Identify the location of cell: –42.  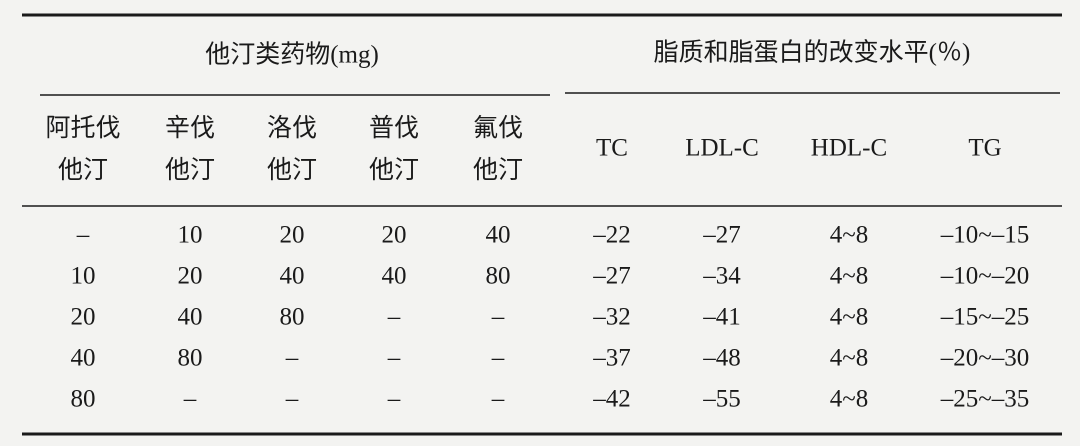
(611, 399).